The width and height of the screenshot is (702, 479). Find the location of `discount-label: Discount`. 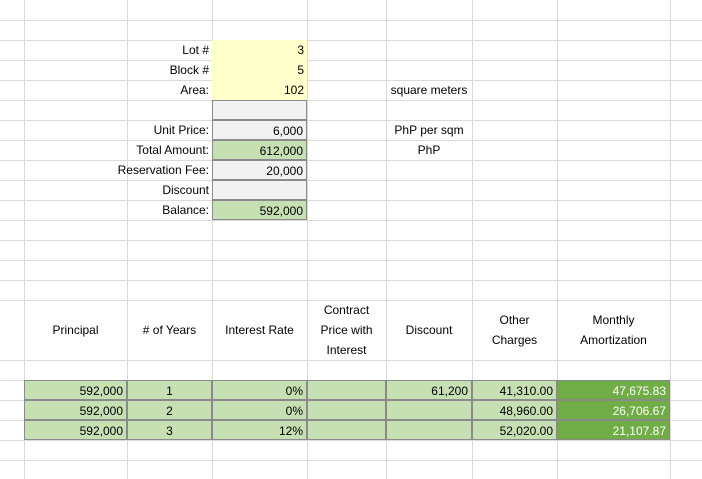

discount-label: Discount is located at coordinates (185, 190).